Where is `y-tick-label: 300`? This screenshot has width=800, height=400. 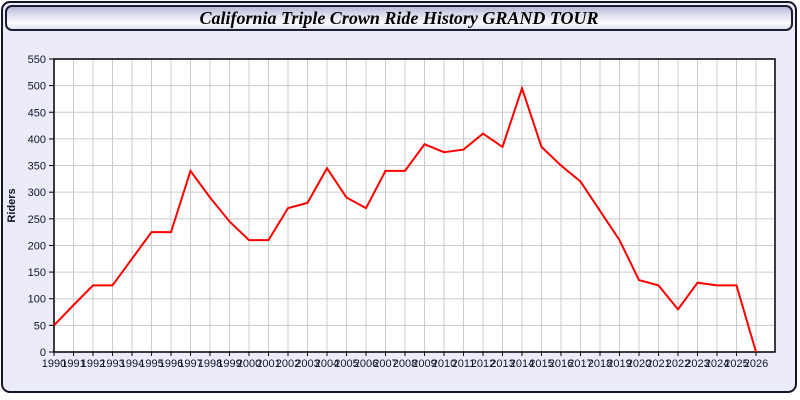 y-tick-label: 300 is located at coordinates (37, 193).